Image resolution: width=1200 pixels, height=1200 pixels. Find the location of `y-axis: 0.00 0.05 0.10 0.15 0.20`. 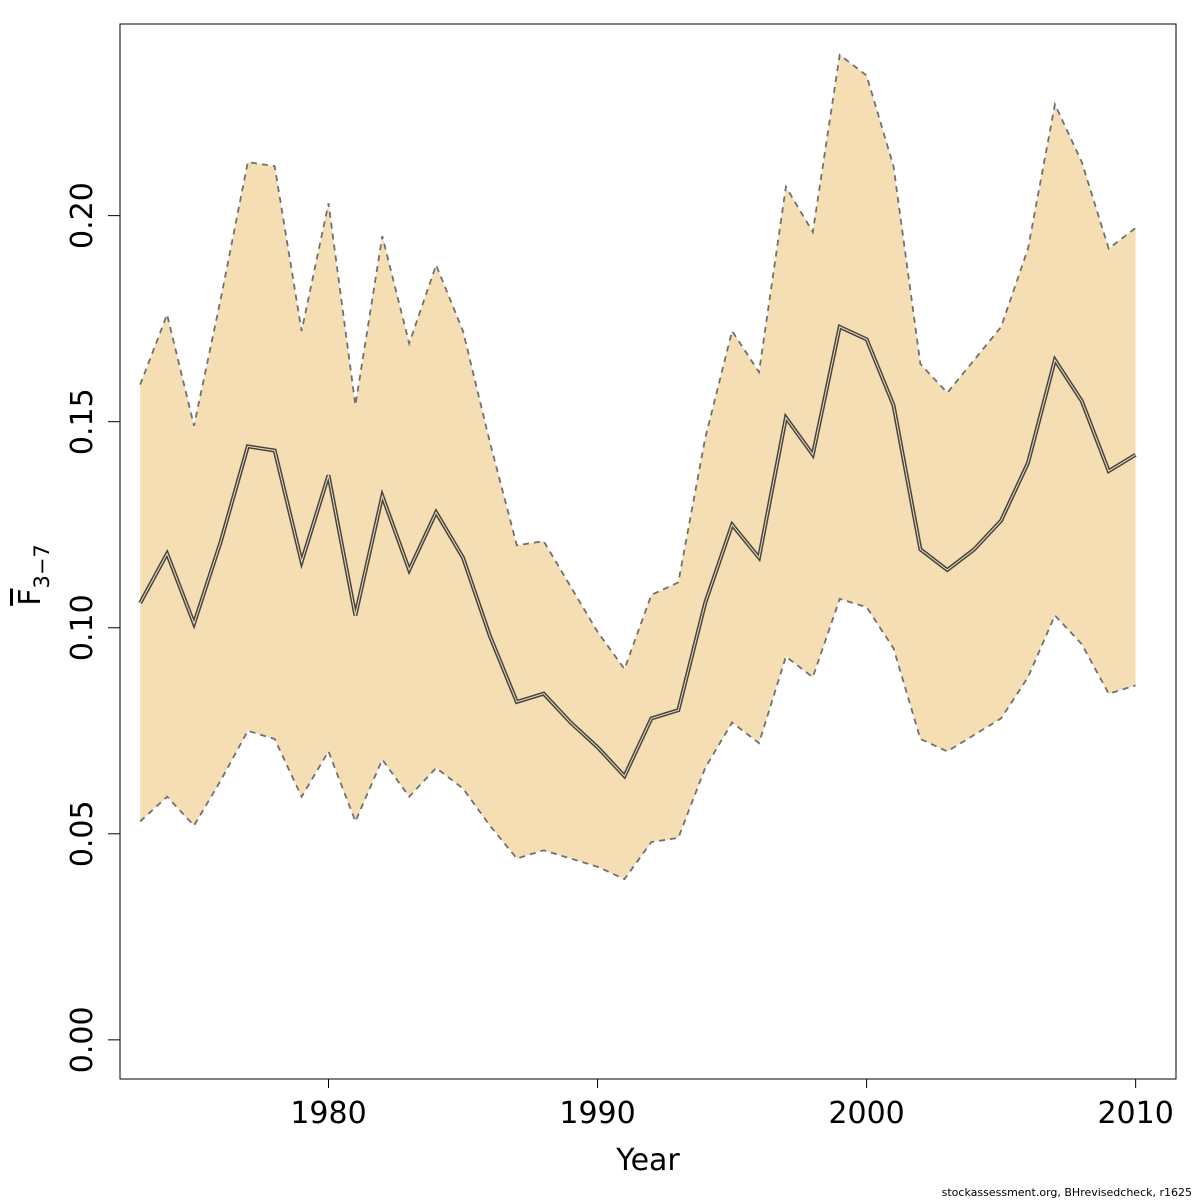

y-axis: 0.00 0.05 0.10 0.15 0.20 is located at coordinates (92, 627).